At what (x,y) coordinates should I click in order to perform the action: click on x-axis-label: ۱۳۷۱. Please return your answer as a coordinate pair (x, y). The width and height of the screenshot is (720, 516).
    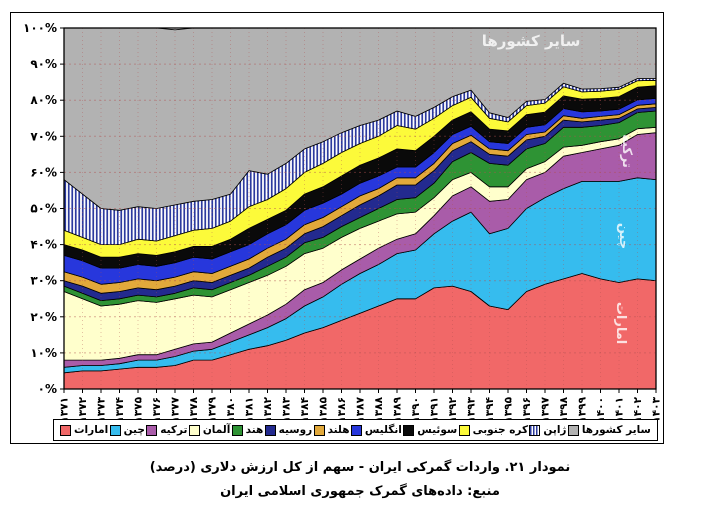
    Looking at the image, I should click on (65, 410).